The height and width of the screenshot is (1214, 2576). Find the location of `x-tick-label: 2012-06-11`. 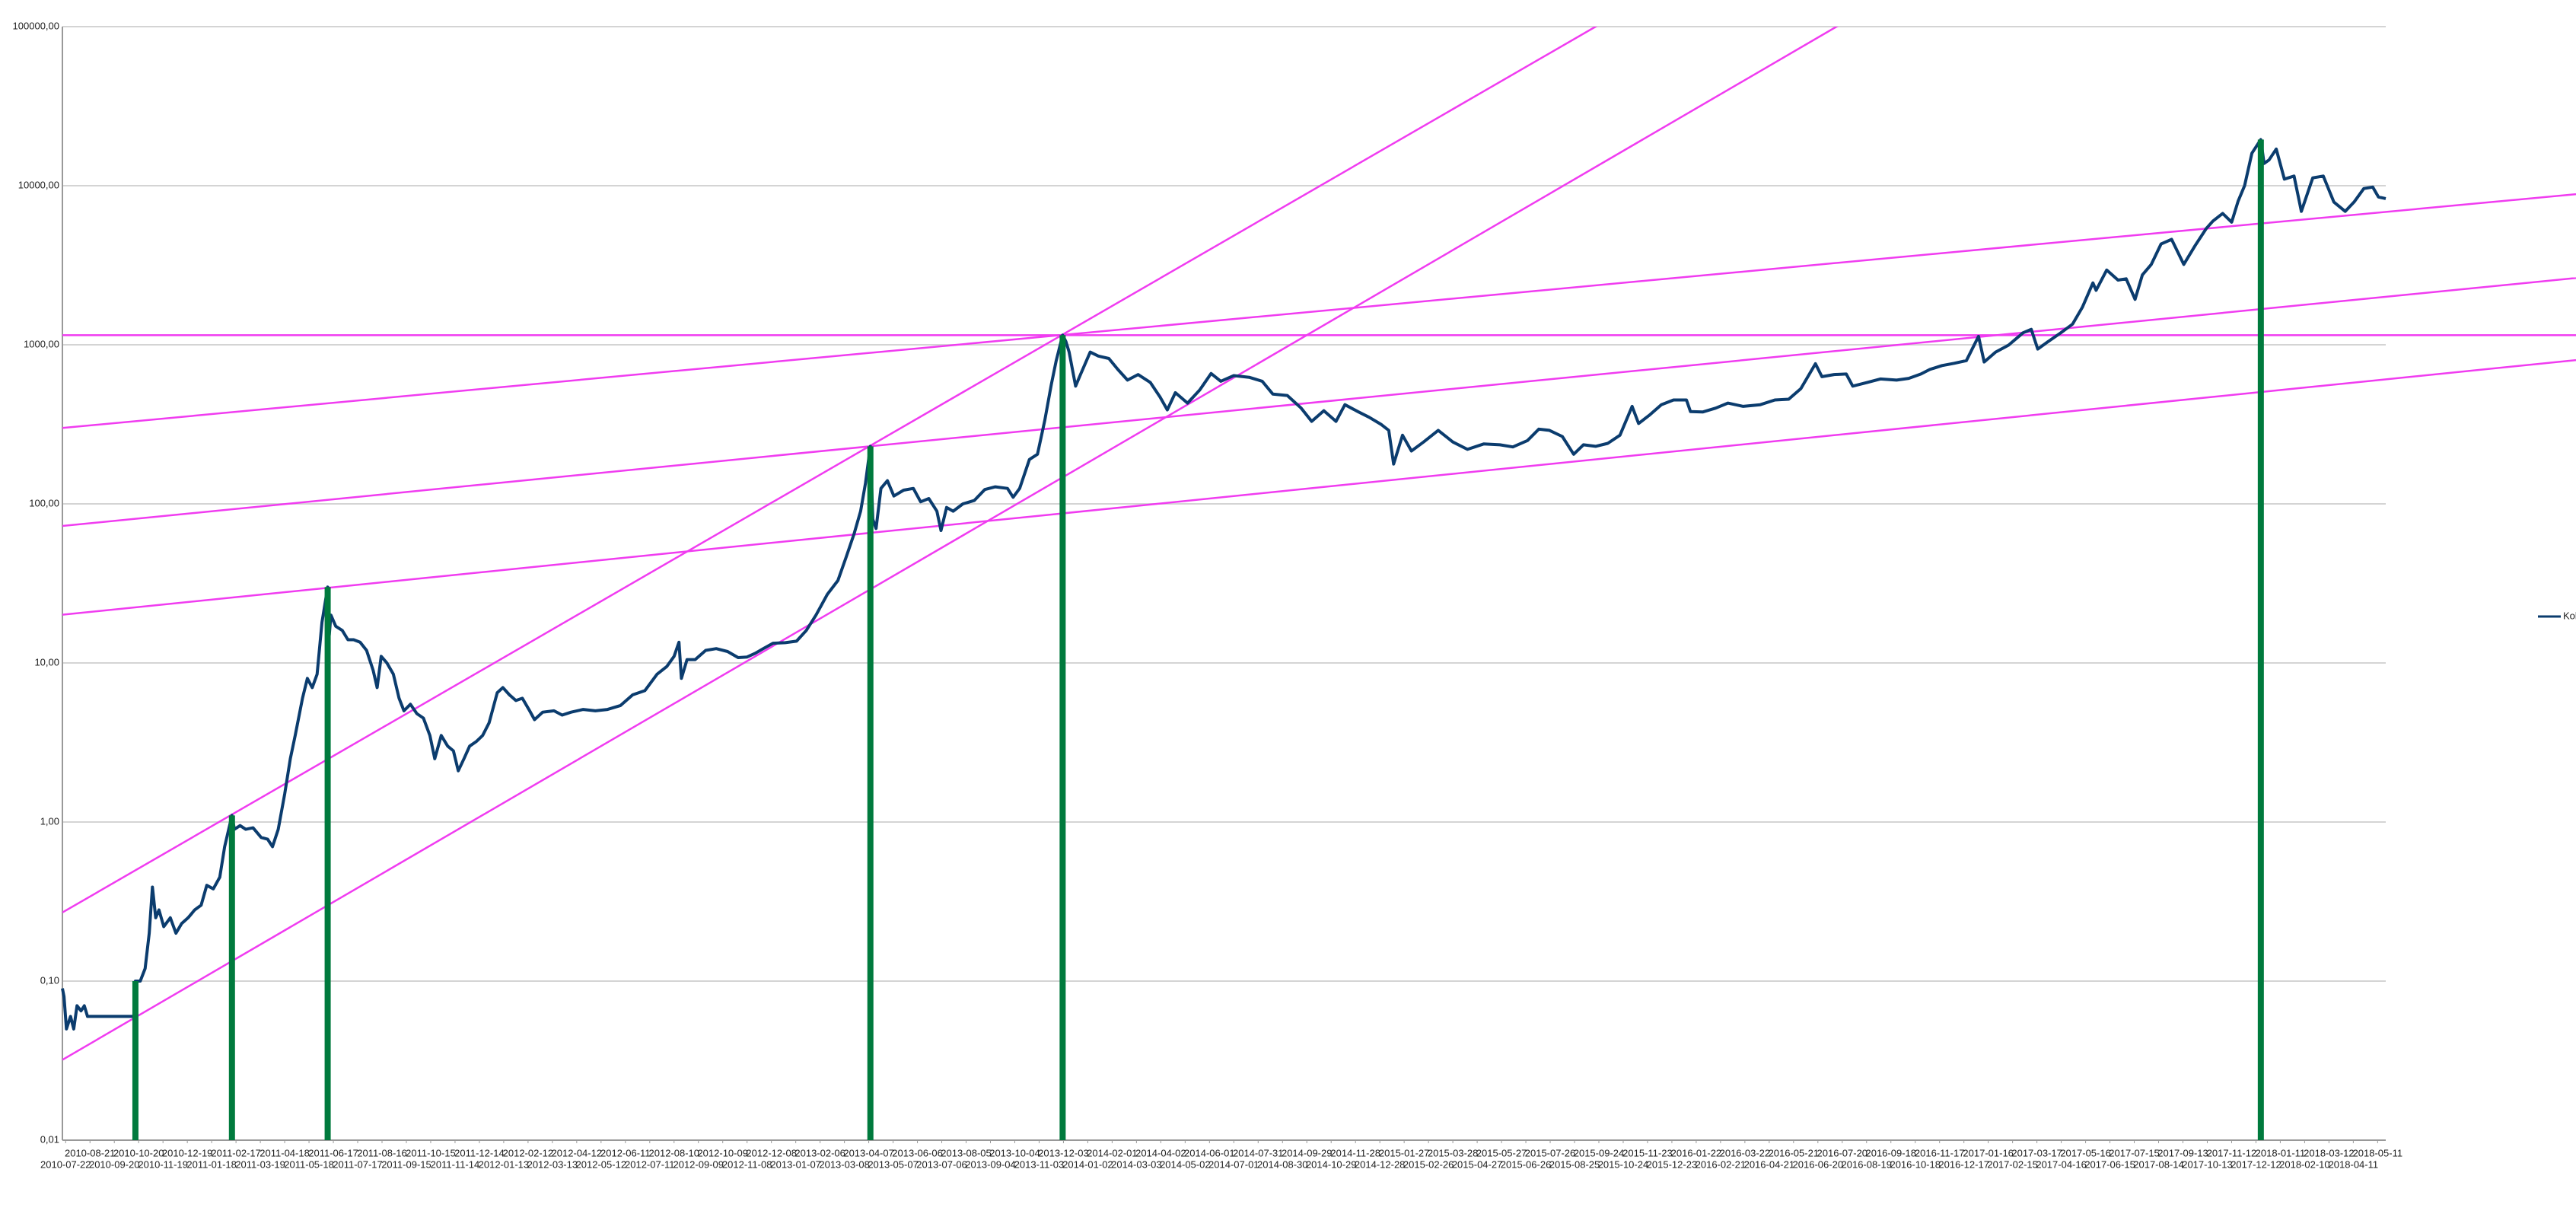

x-tick-label: 2012-06-11 is located at coordinates (625, 1152).